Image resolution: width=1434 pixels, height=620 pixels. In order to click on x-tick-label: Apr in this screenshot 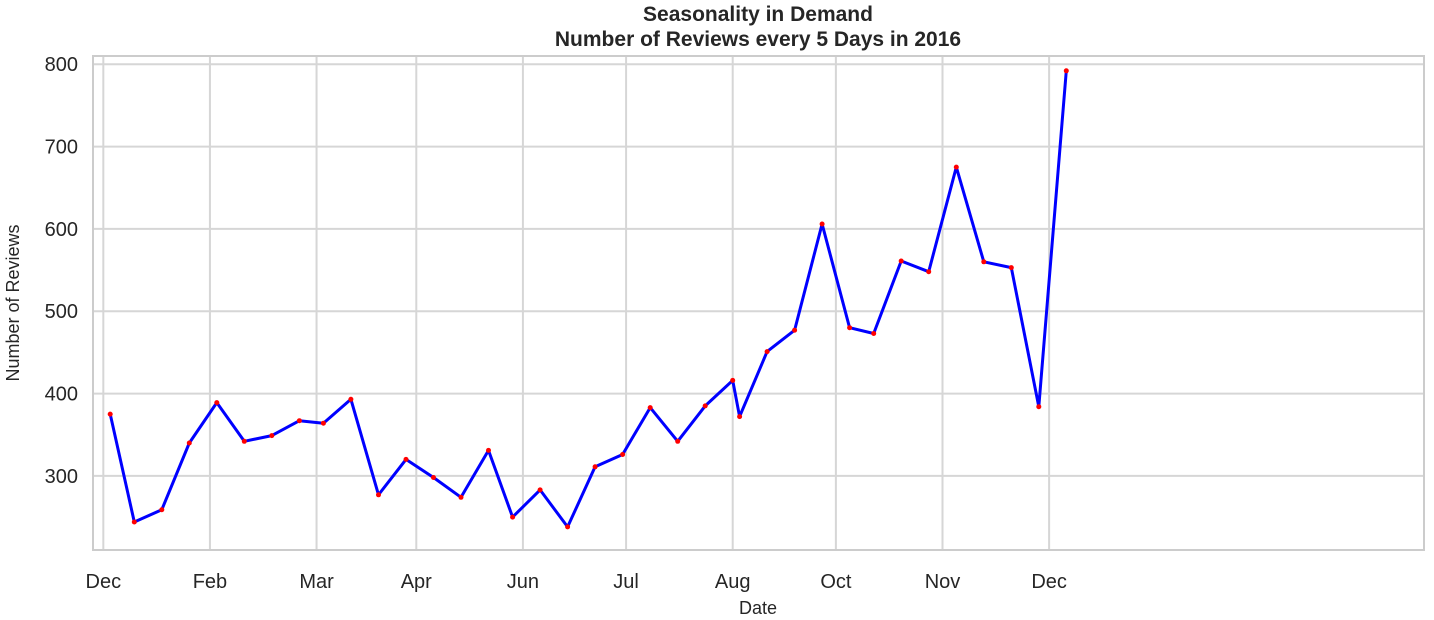, I will do `click(416, 582)`.